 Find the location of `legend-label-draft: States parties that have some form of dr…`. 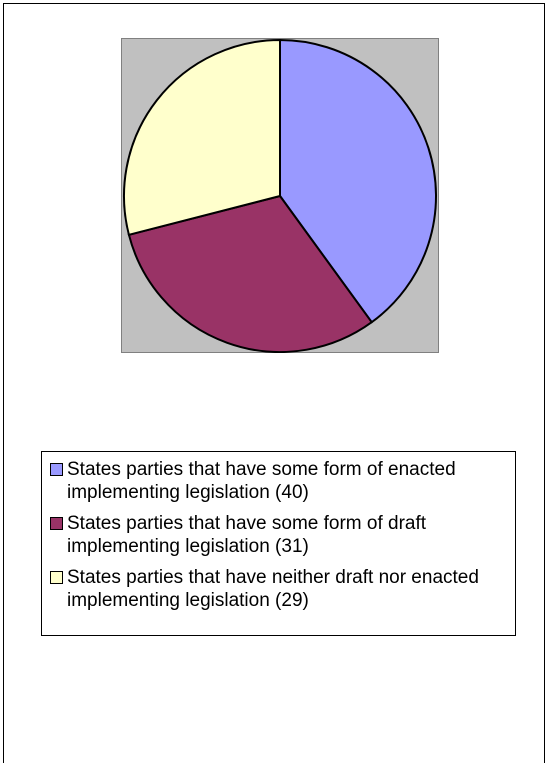

legend-label-draft: States parties that have some form of dr… is located at coordinates (247, 535).